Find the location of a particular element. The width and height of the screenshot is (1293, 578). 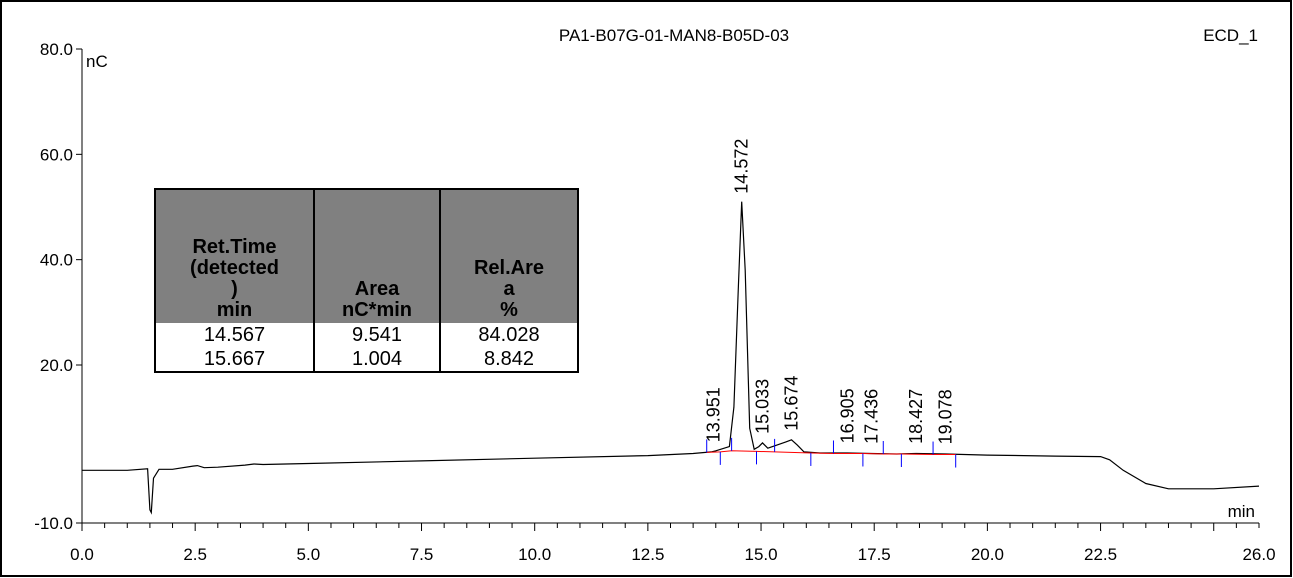

cell-area: 9.541 is located at coordinates (377, 335).